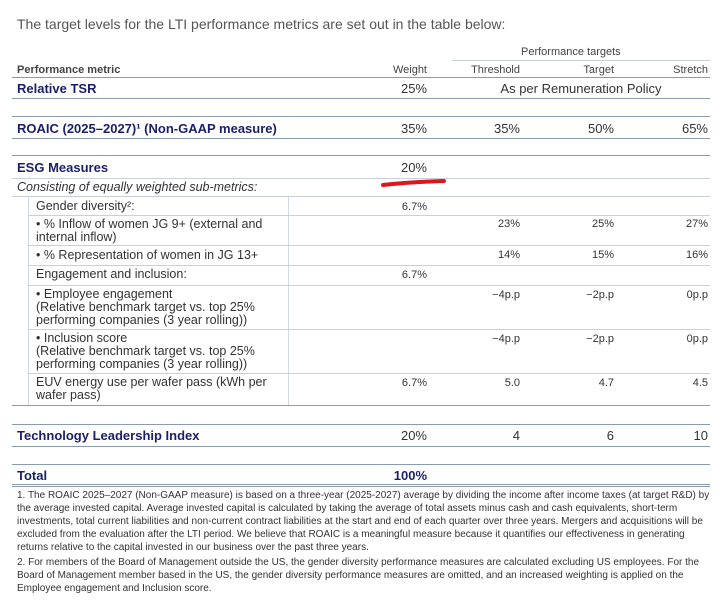 The image size is (724, 609). Describe the element at coordinates (147, 128) in the screenshot. I see `row-roaic-label: ROAIC (2025–2027)¹ (Non-GAAP measure)` at that location.